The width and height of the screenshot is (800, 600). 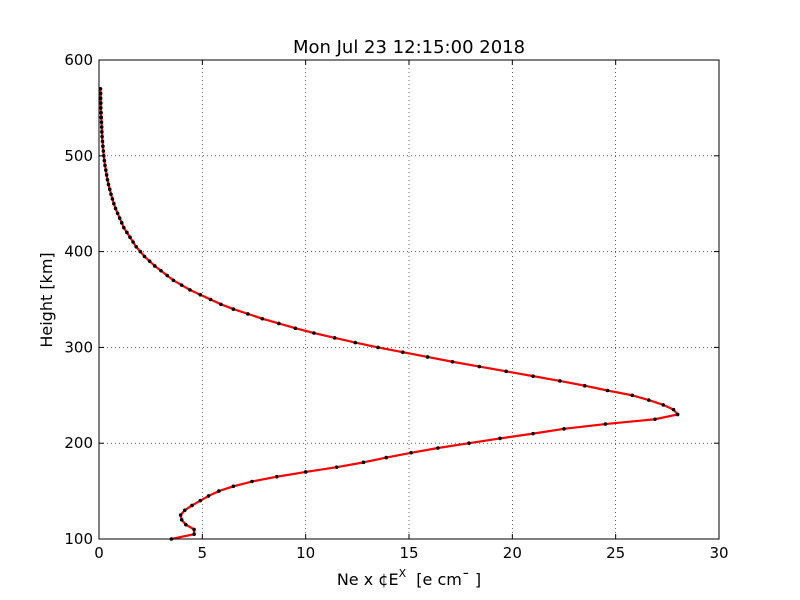 What do you see at coordinates (305, 553) in the screenshot?
I see `x-tick-label: 10` at bounding box center [305, 553].